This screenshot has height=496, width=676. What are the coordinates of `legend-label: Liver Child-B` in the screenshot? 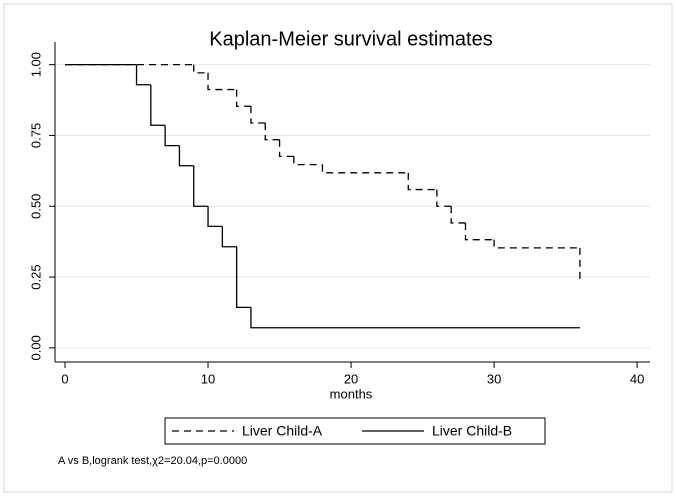 It's located at (472, 431).